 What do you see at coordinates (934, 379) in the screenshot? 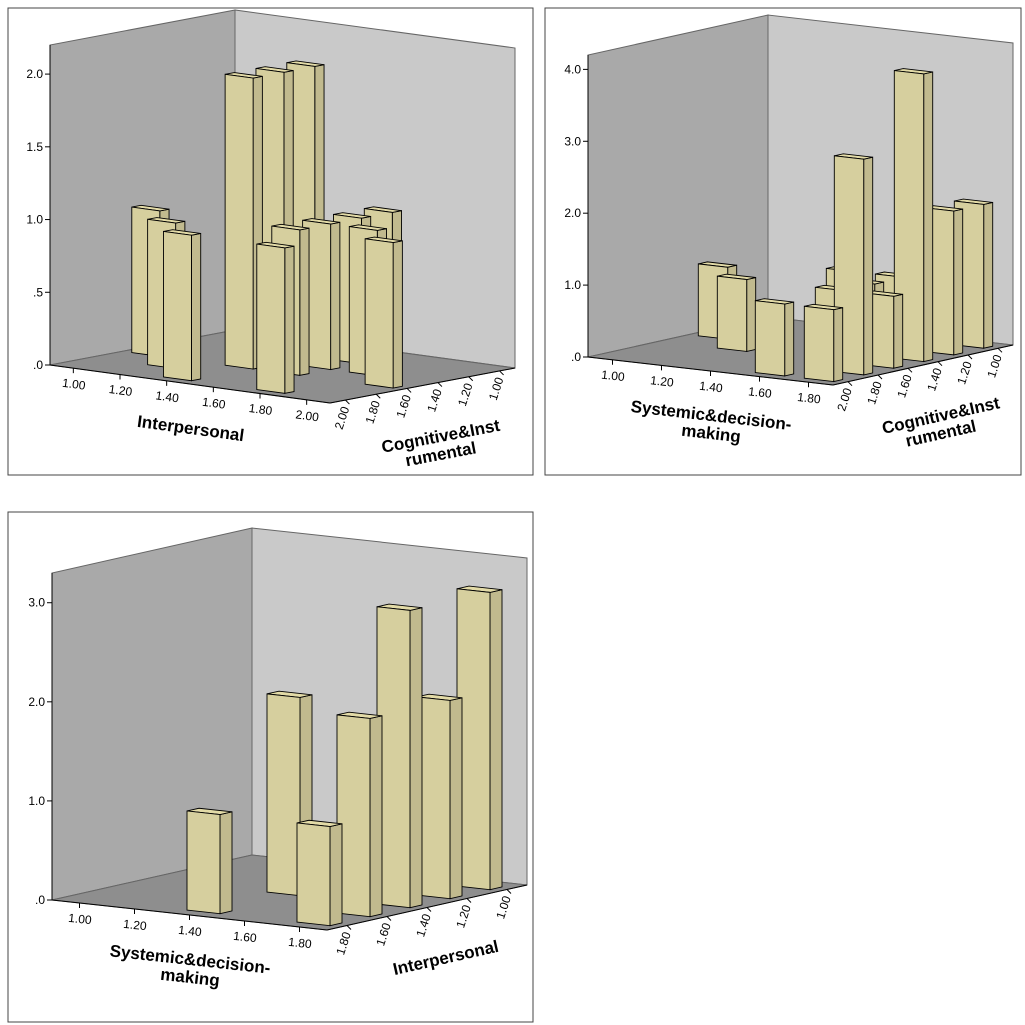
I see `z-tick-label: 1.40` at bounding box center [934, 379].